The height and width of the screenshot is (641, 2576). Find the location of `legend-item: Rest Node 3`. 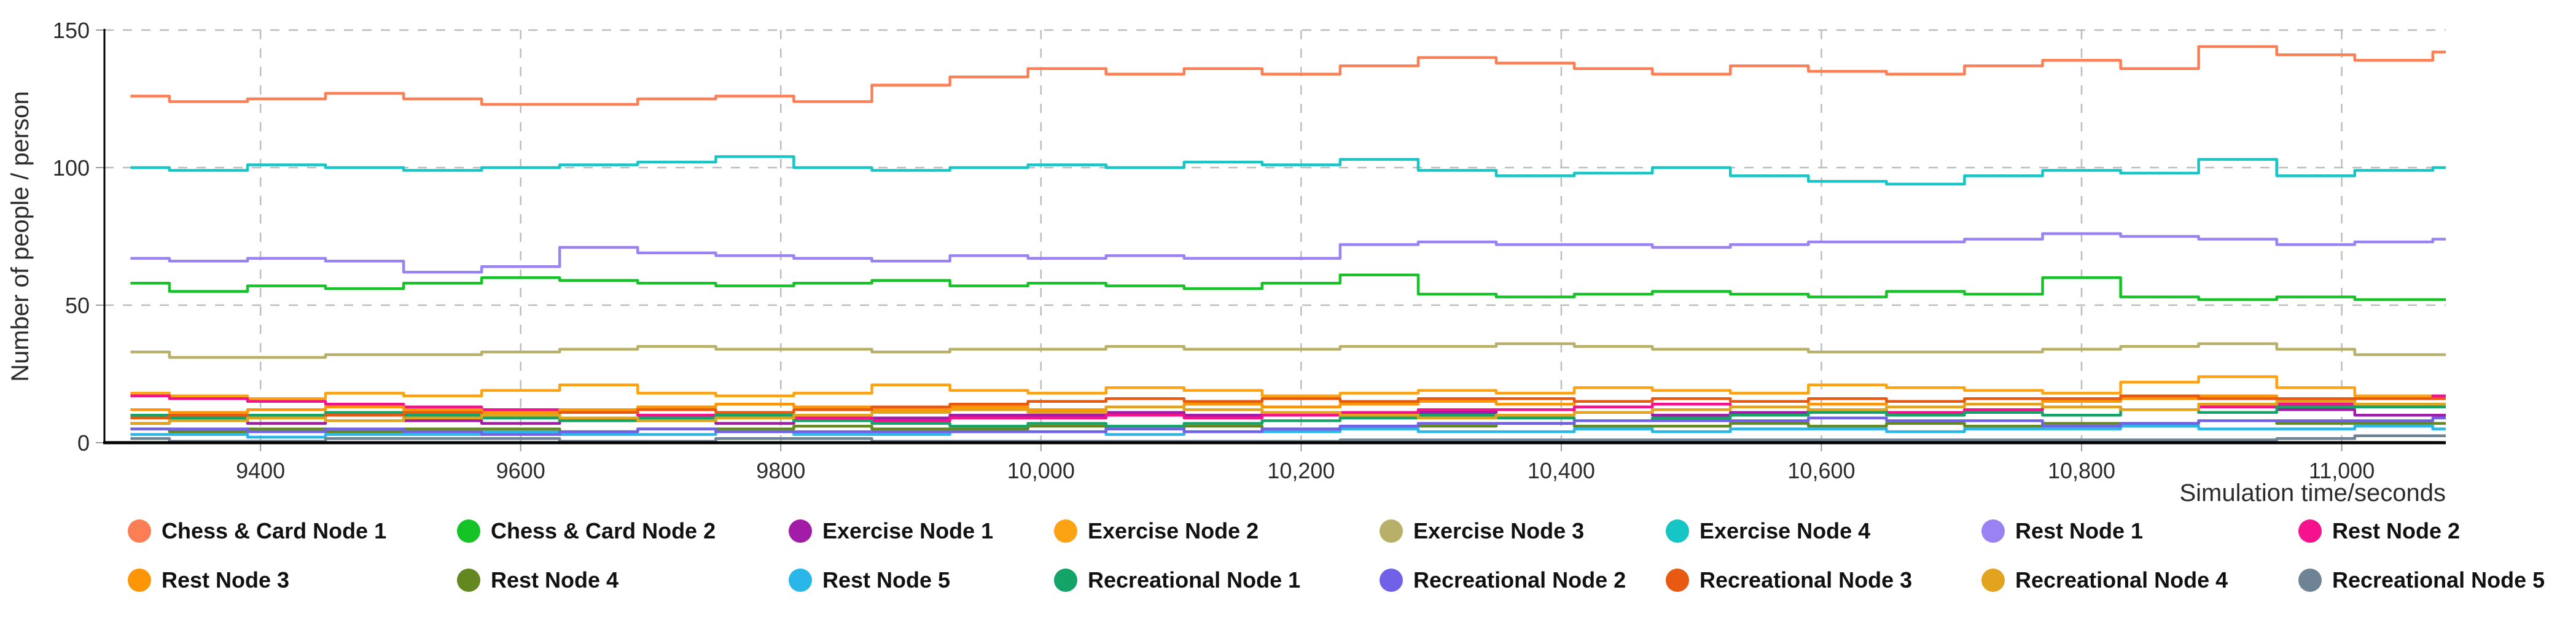

legend-item: Rest Node 3 is located at coordinates (292, 580).